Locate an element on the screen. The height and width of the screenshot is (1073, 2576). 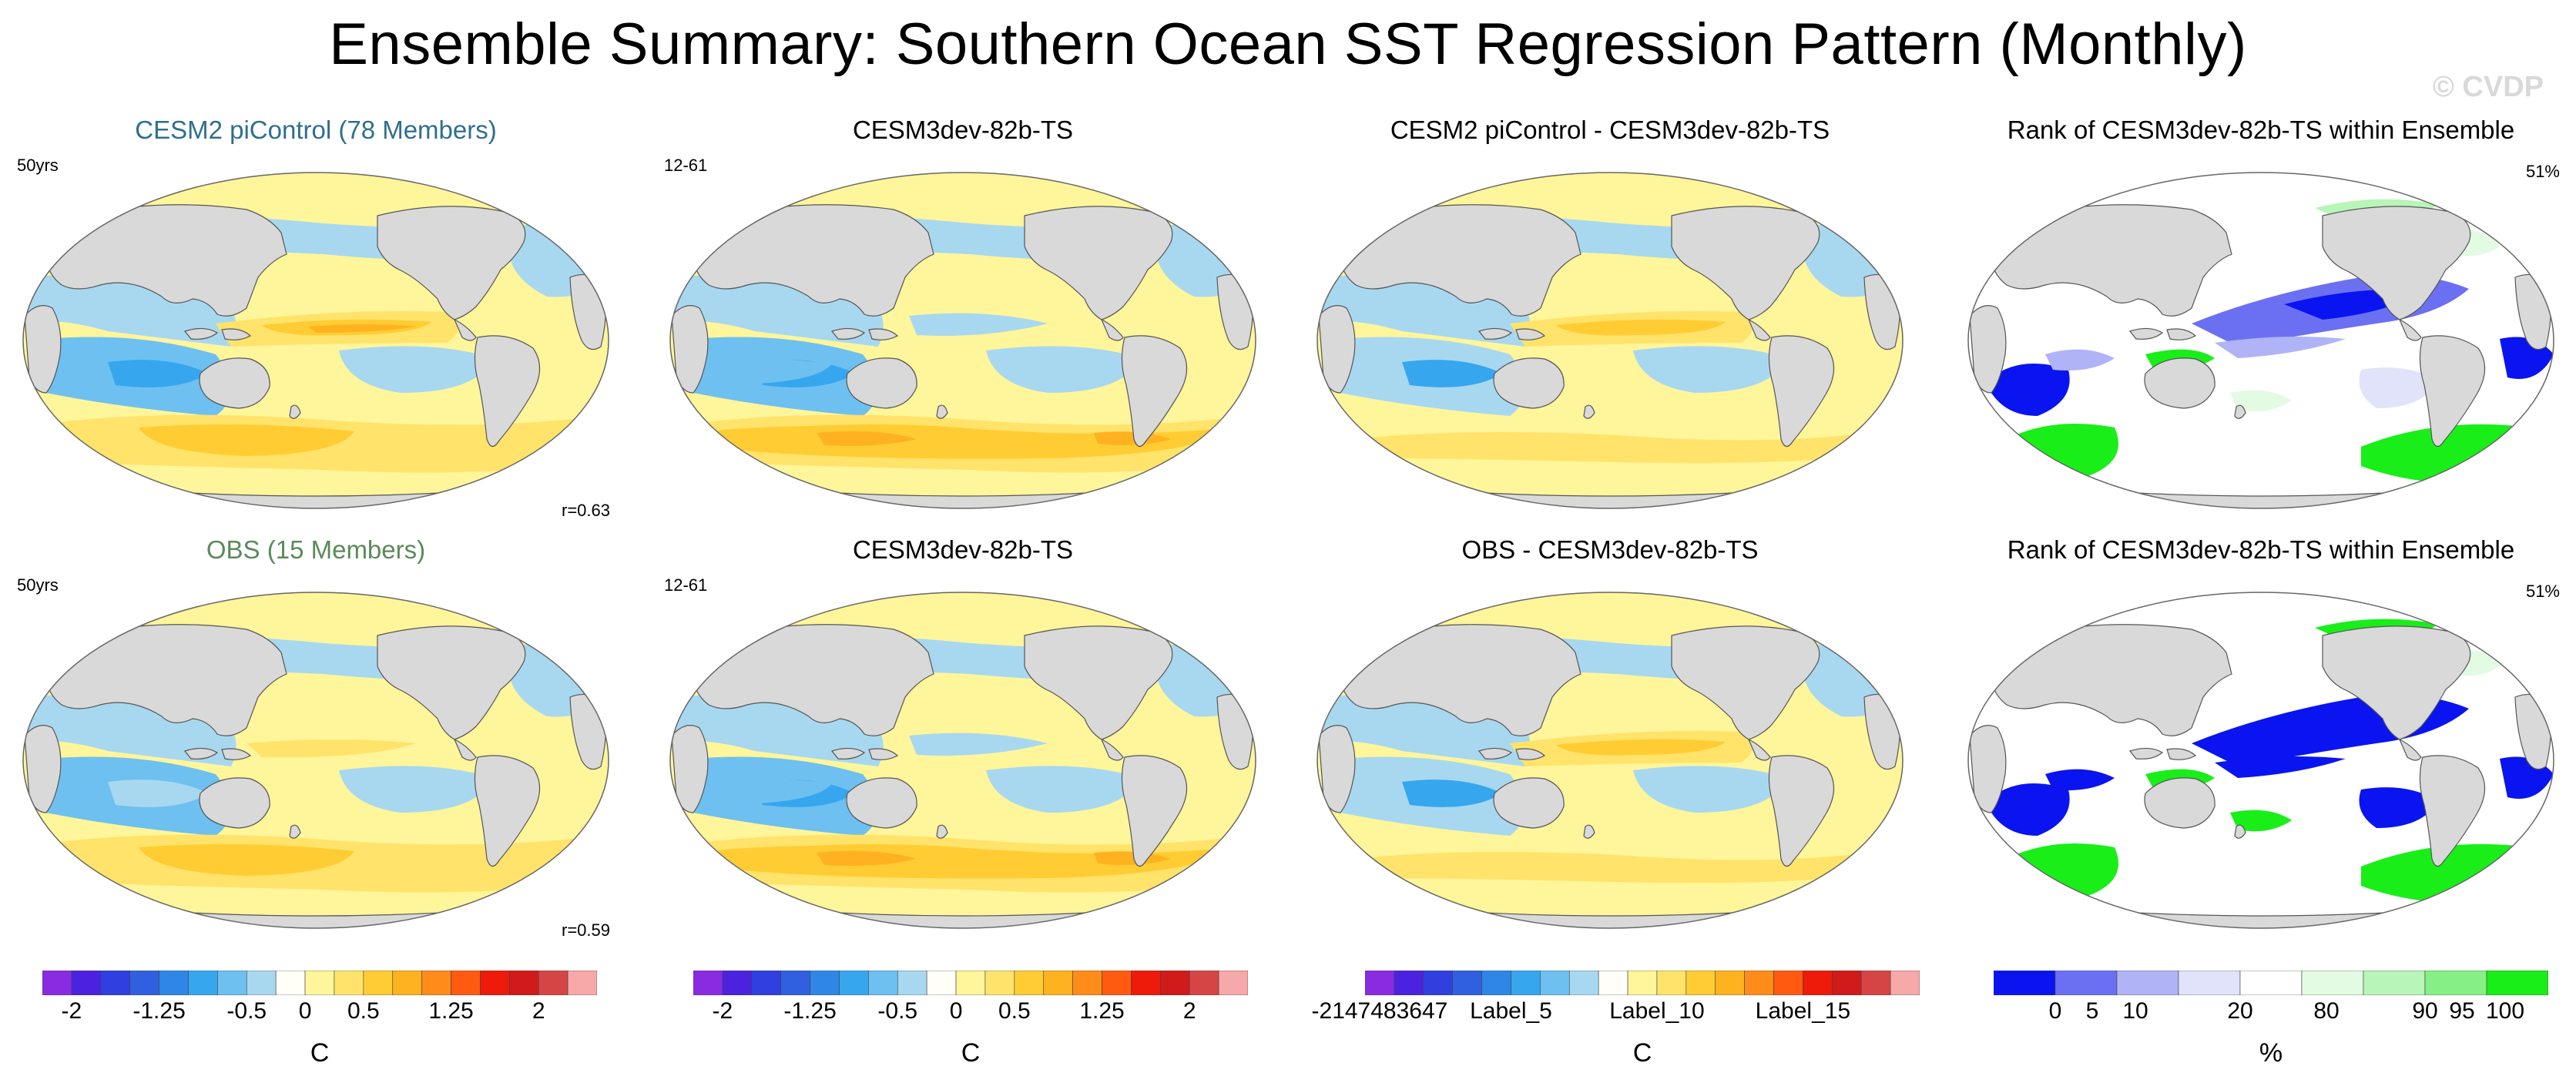
panel-period-label: 50yrs is located at coordinates (38, 585).